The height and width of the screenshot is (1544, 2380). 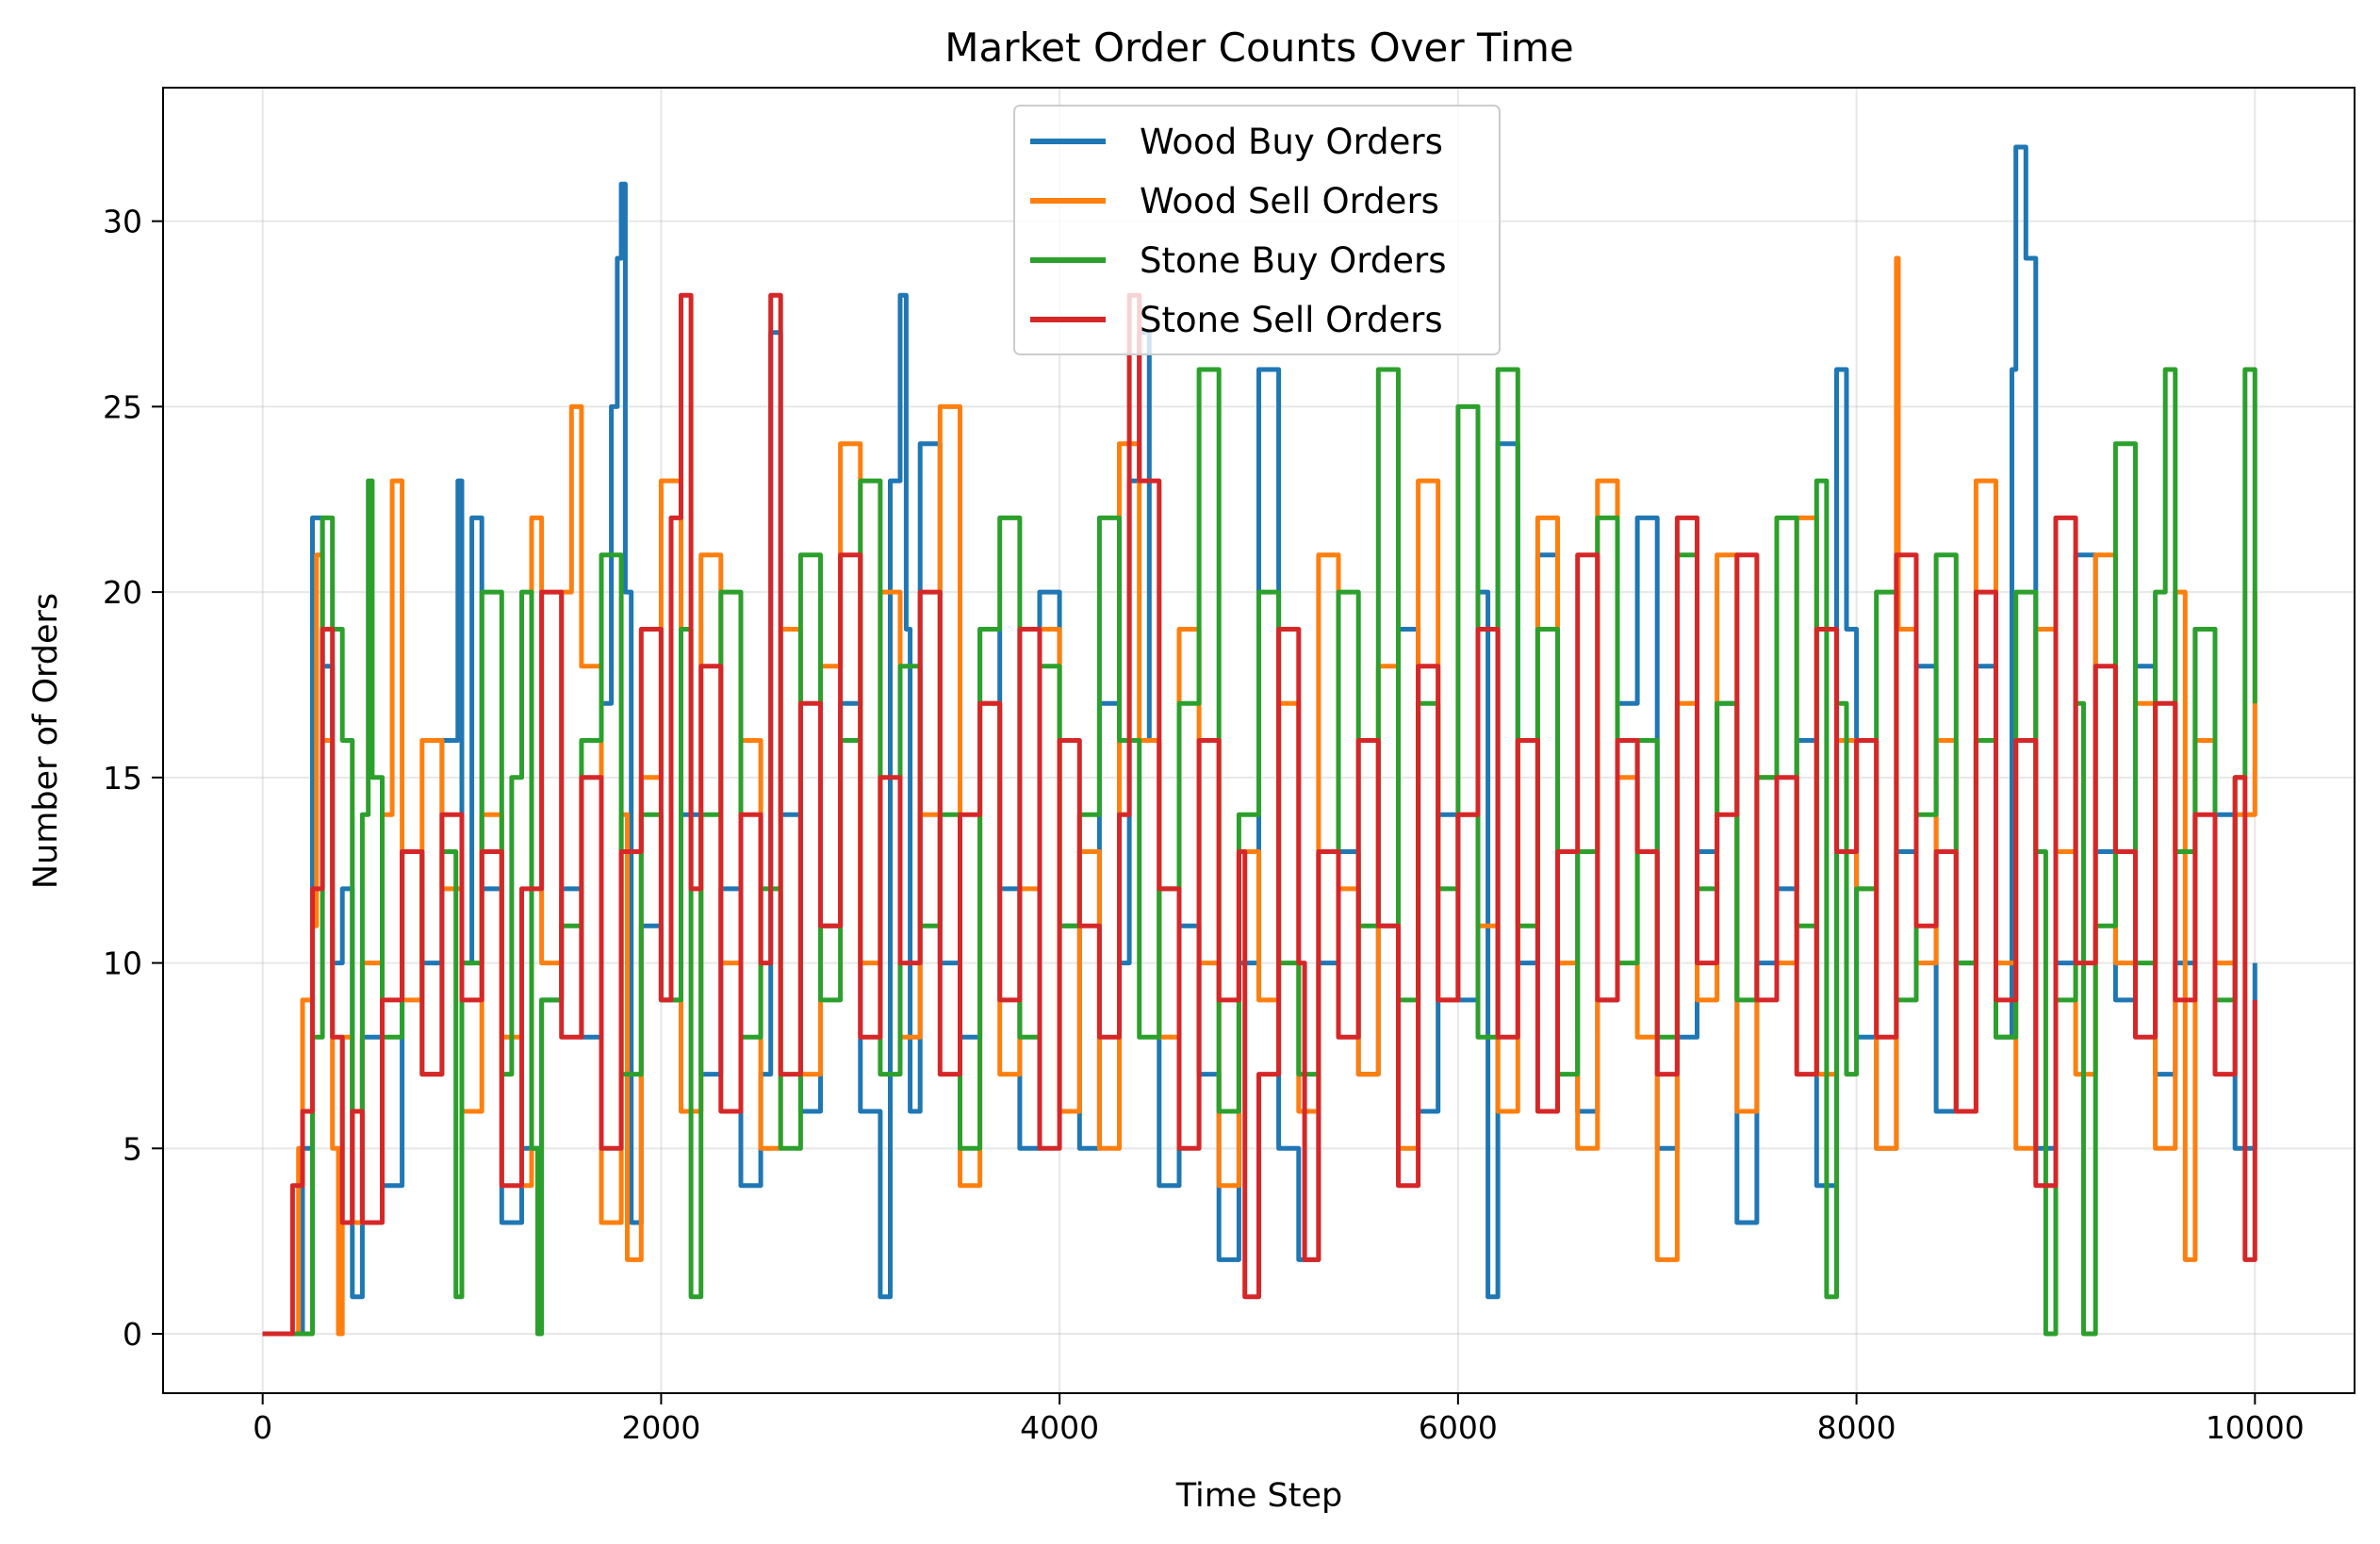 What do you see at coordinates (132, 1334) in the screenshot?
I see `y-tick-label: 0` at bounding box center [132, 1334].